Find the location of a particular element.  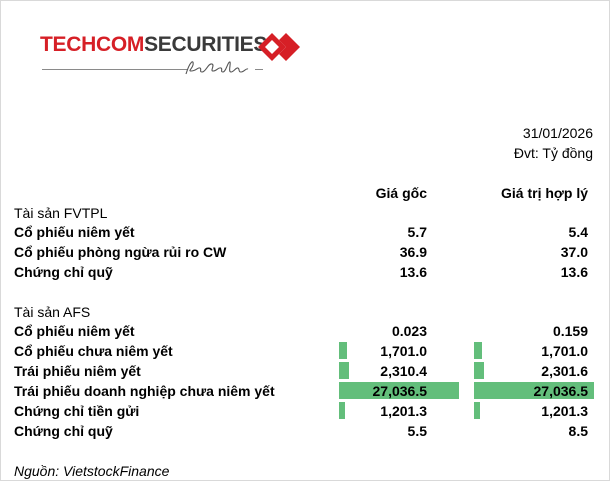

row-label: Chứng chỉ tiền gửi is located at coordinates (77, 411).